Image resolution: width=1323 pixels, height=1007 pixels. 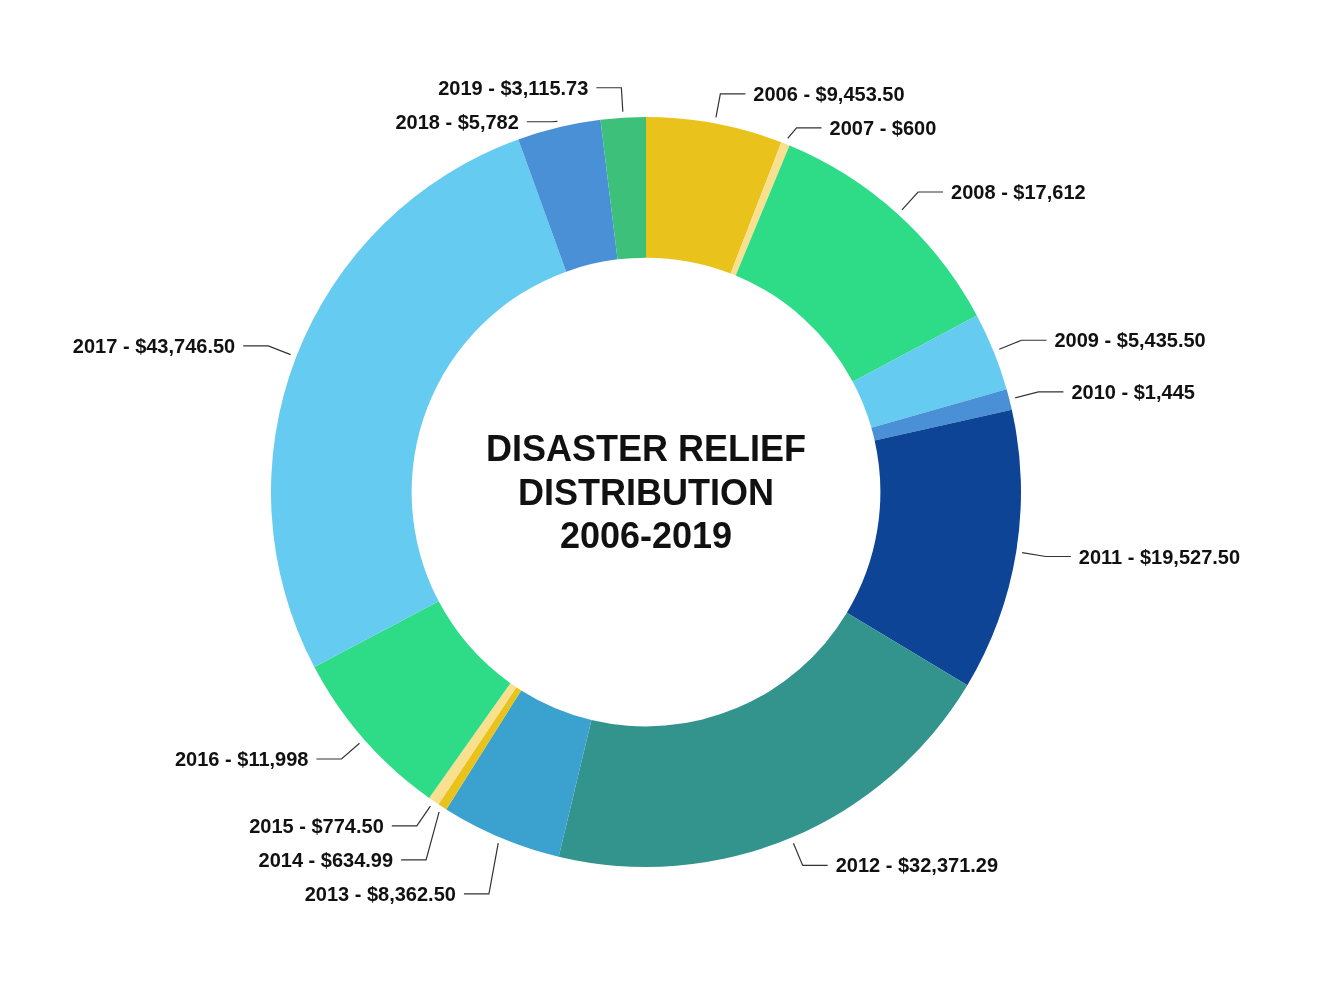 I want to click on slice-label: 2007 - $600, so click(x=883, y=127).